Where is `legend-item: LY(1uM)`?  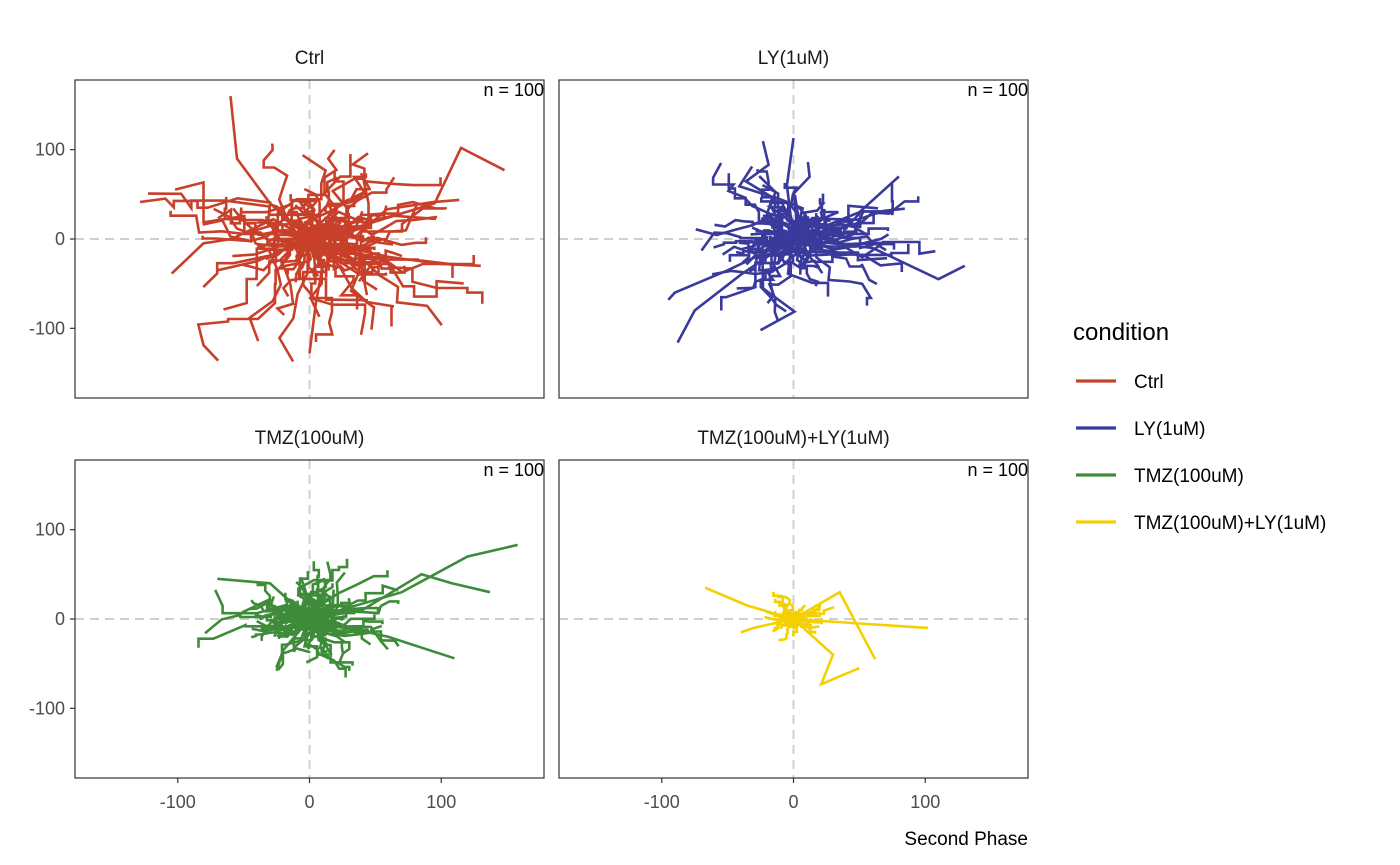 legend-item: LY(1uM) is located at coordinates (1140, 429).